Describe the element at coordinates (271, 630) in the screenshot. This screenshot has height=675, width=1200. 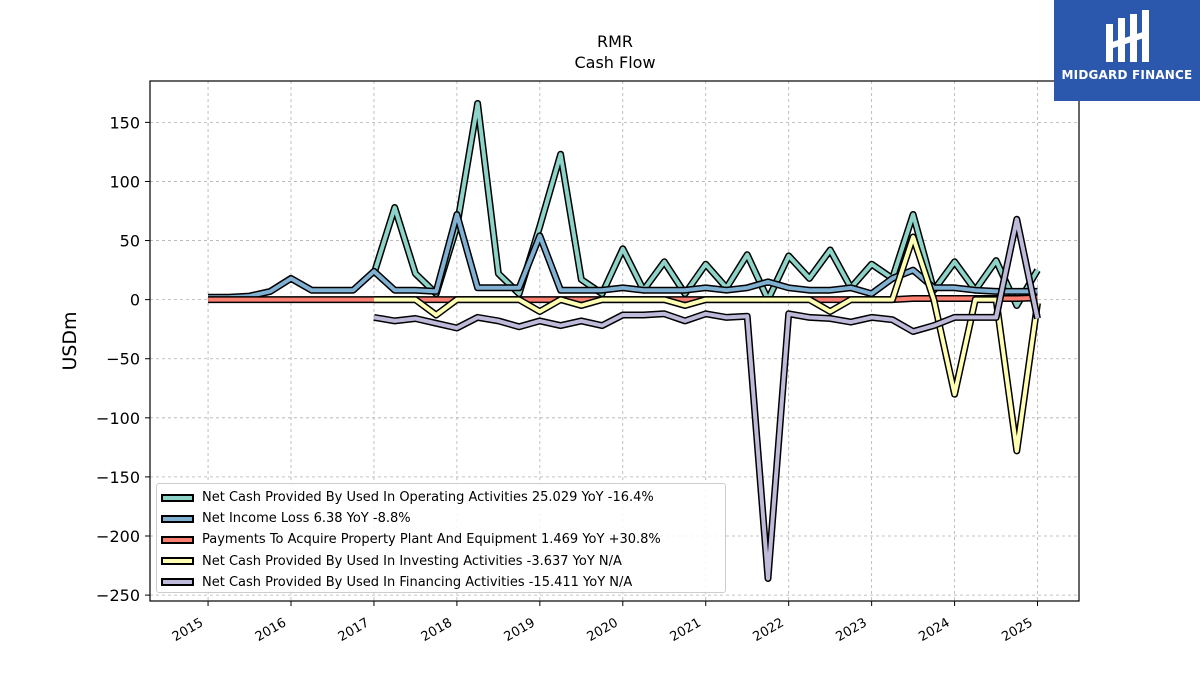
I see `x-tick-label: 2016` at that location.